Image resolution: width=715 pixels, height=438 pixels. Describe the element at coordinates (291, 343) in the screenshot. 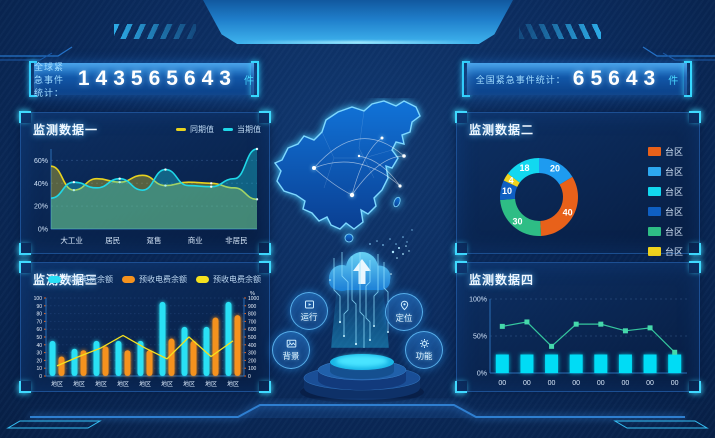

I see `picture-icon` at that location.